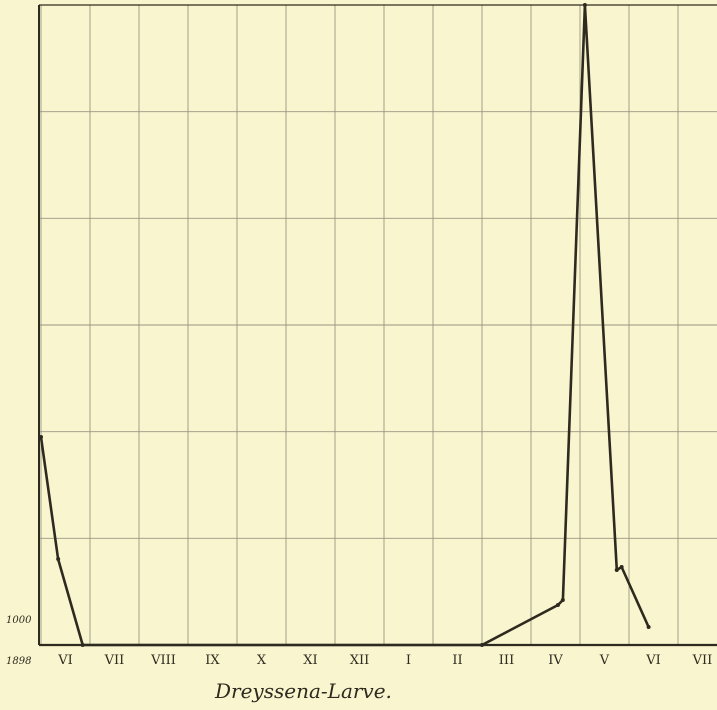 The width and height of the screenshot is (717, 710). I want to click on x-tick-label: II, so click(457, 660).